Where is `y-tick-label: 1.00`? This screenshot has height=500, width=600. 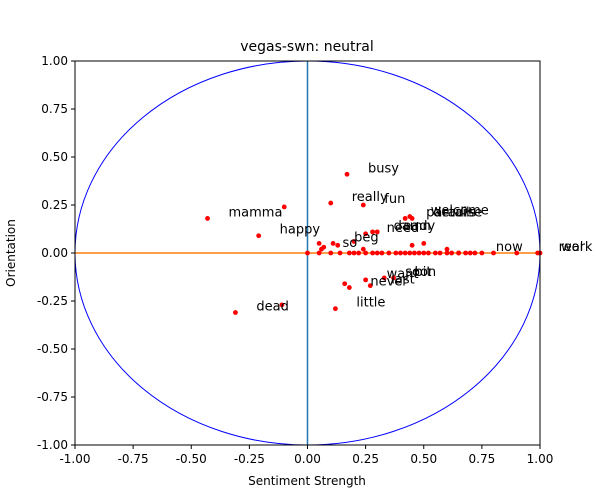
y-tick-label: 1.00 is located at coordinates (54, 61).